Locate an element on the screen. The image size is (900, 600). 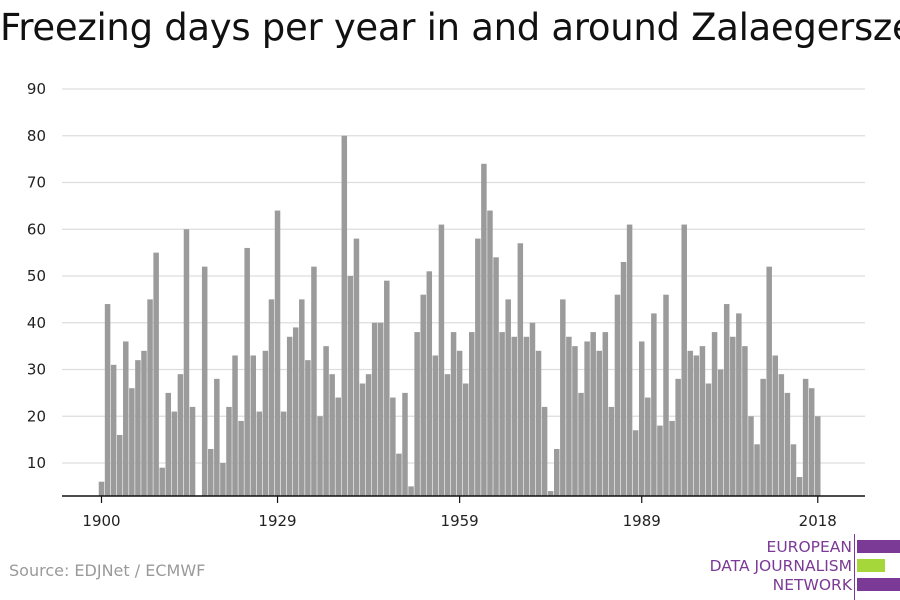
bar-1976 is located at coordinates (563, 398).